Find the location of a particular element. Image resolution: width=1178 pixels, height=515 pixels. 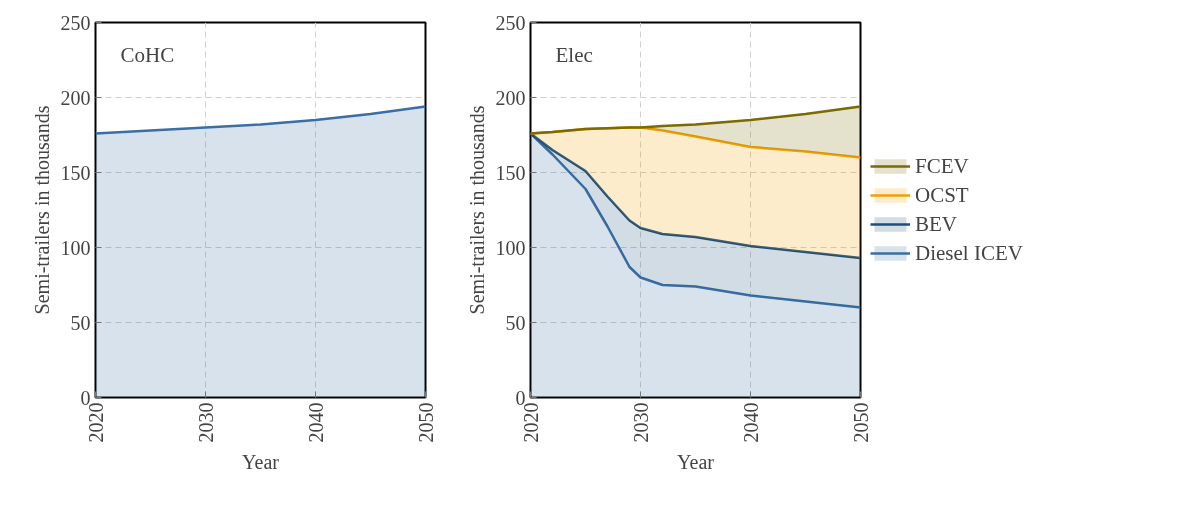

legend-label: Diesel ICEV is located at coordinates (969, 253).